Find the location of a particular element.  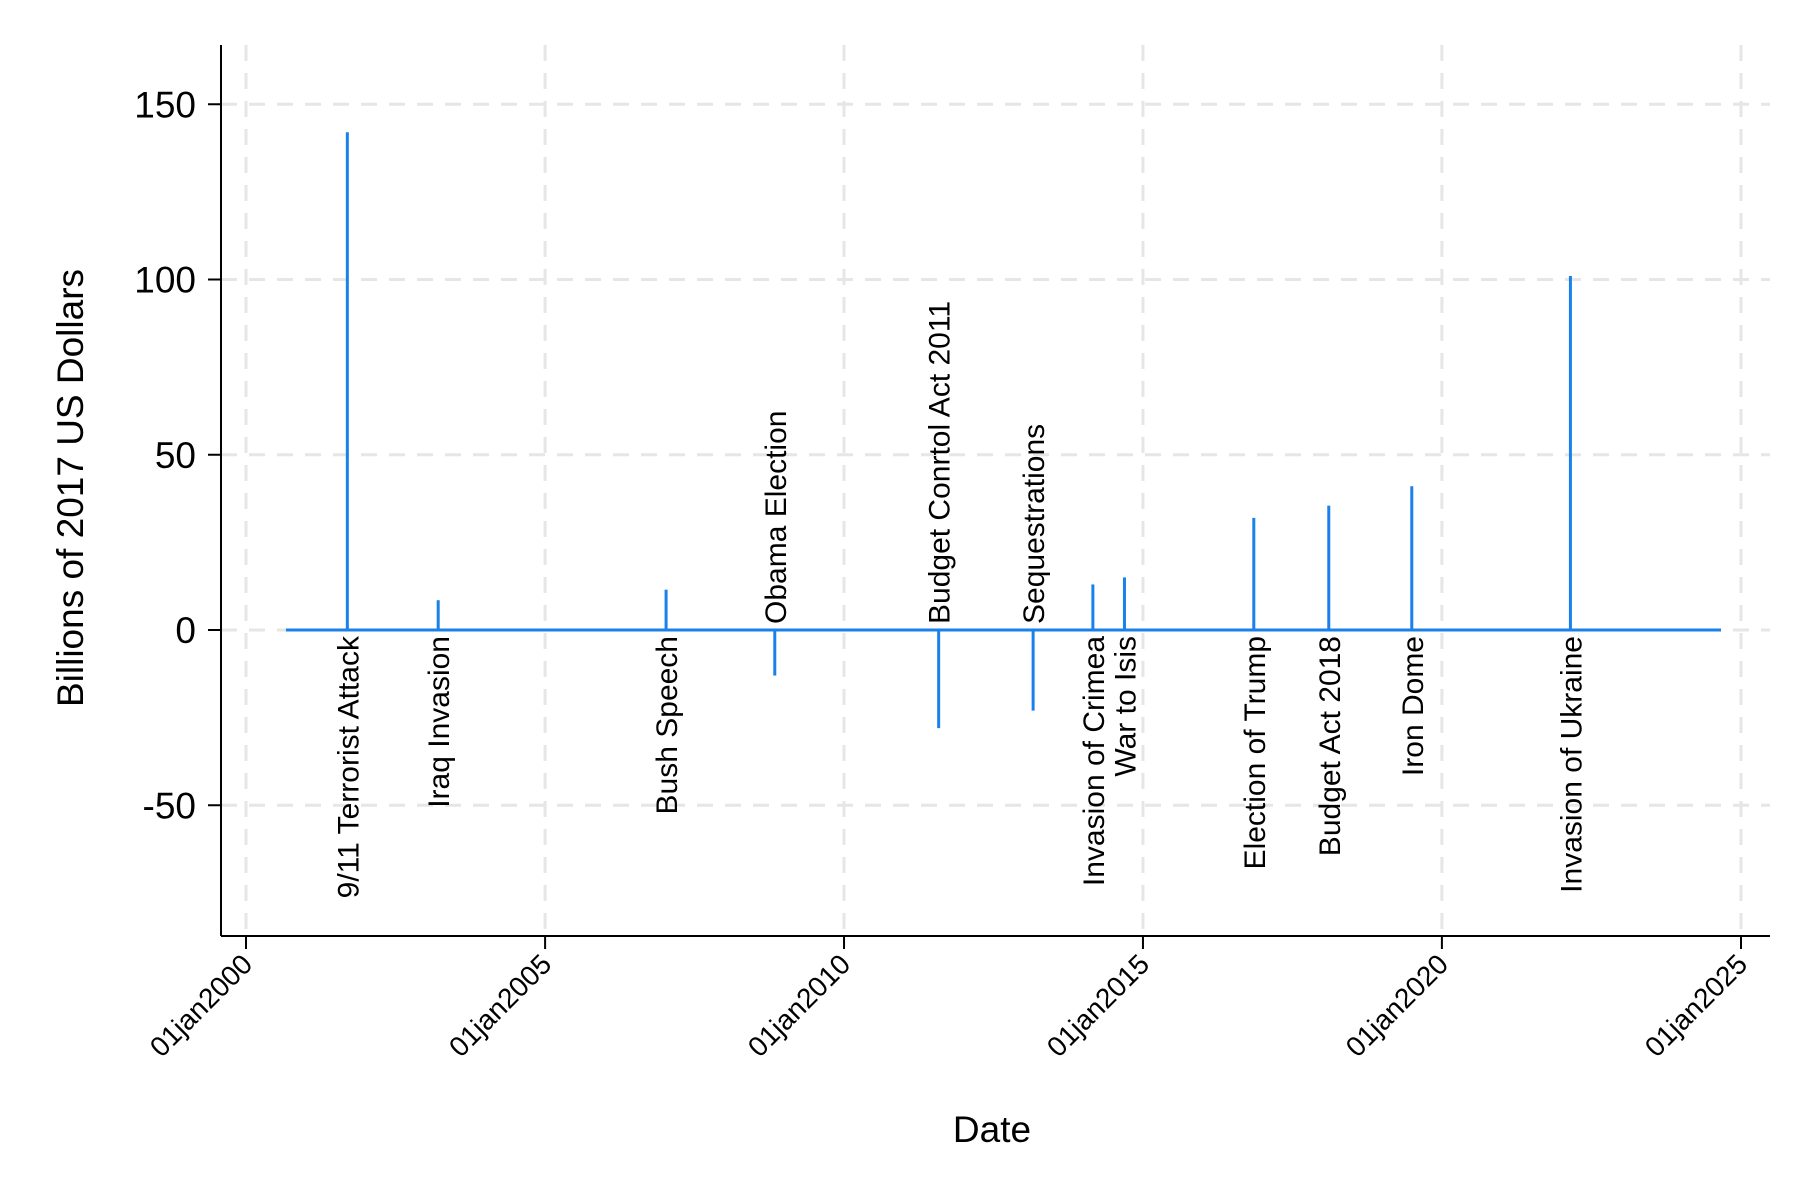

y-axis-title: Billions of 2017 US Dollars is located at coordinates (70, 488).